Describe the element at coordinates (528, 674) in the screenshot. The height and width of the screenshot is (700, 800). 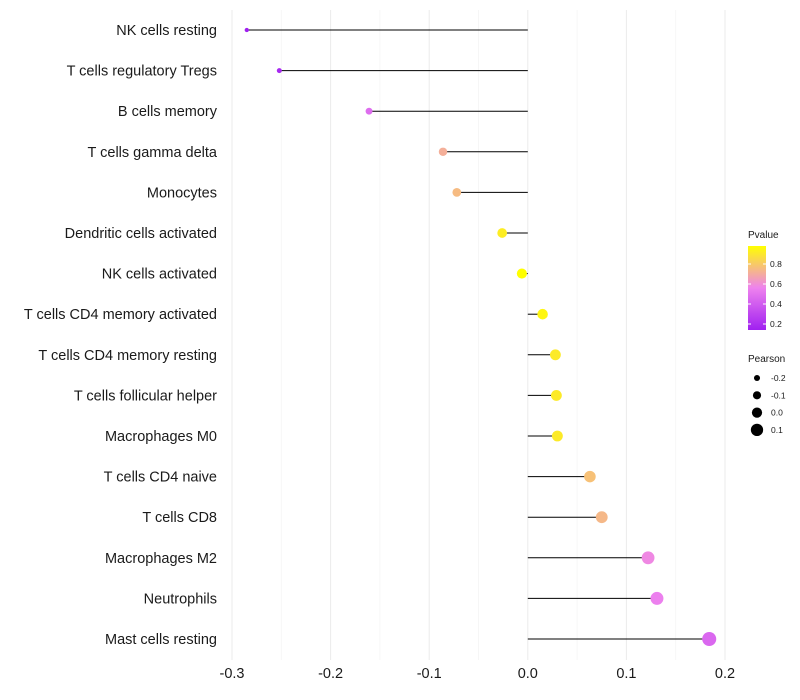
I see `x-tick-label: 0.0` at that location.